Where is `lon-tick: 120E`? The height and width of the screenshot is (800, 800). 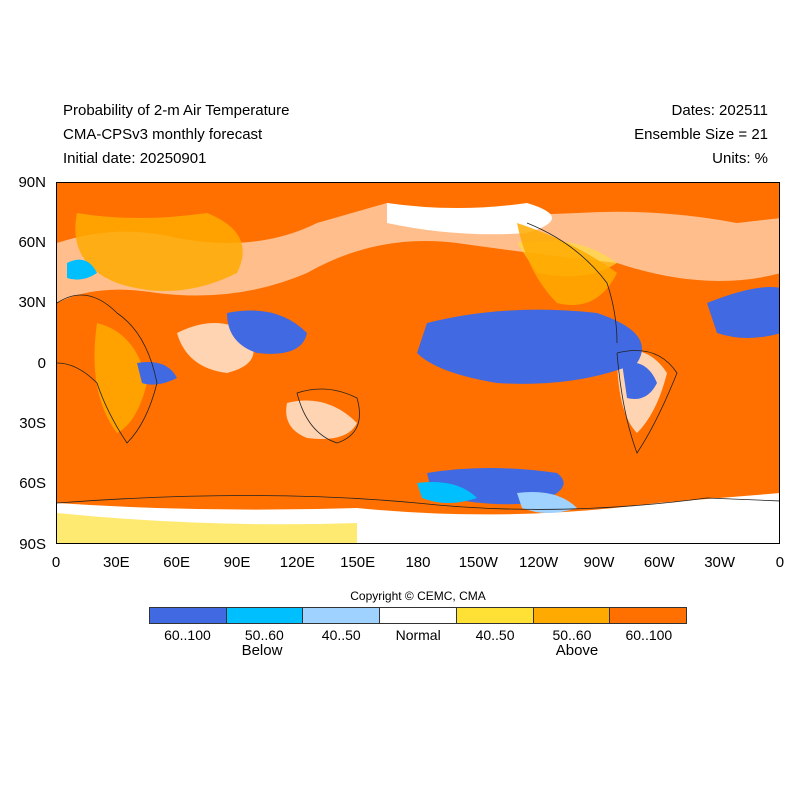 lon-tick: 120E is located at coordinates (297, 562).